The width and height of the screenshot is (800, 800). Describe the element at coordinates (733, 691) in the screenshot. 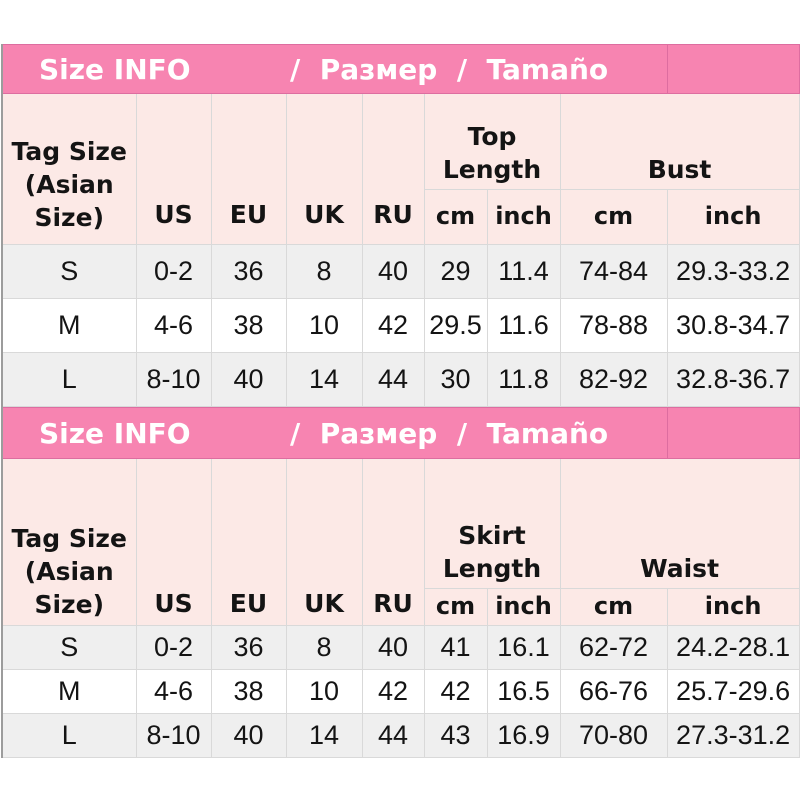

I see `value-cell: 25.7-29.6` at that location.